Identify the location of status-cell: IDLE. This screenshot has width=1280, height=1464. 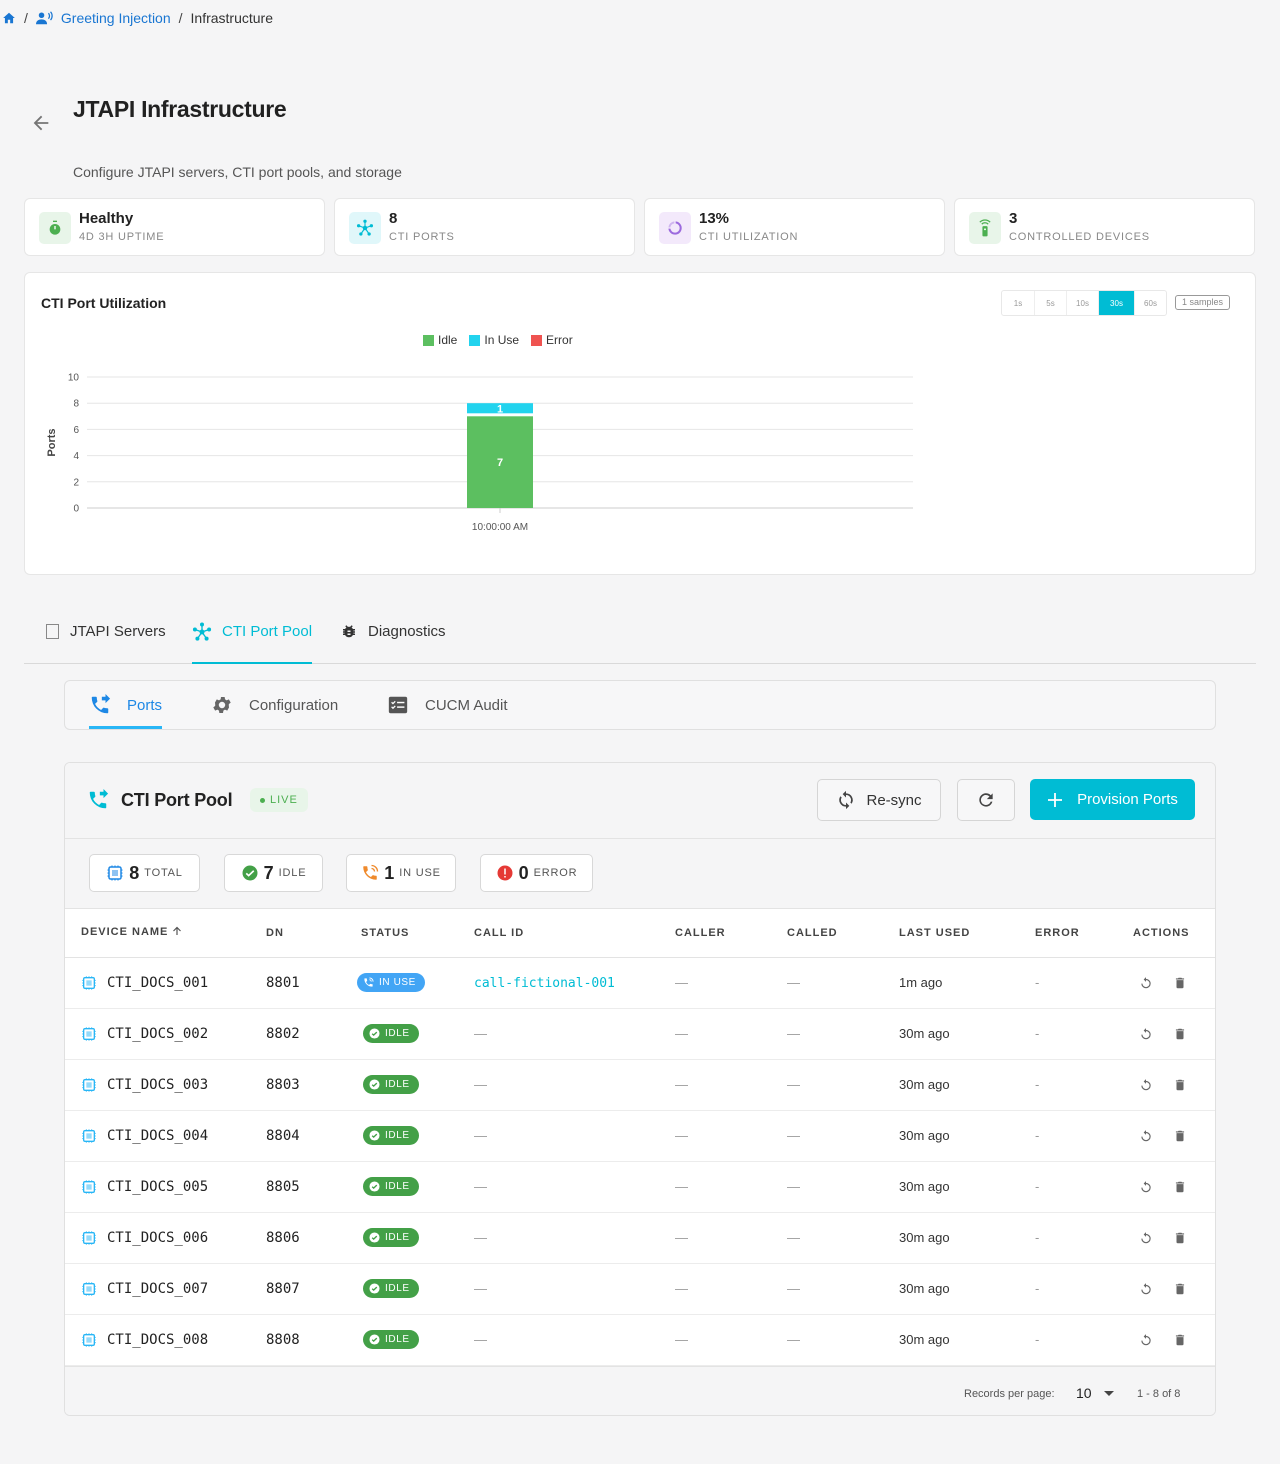
(401, 1136).